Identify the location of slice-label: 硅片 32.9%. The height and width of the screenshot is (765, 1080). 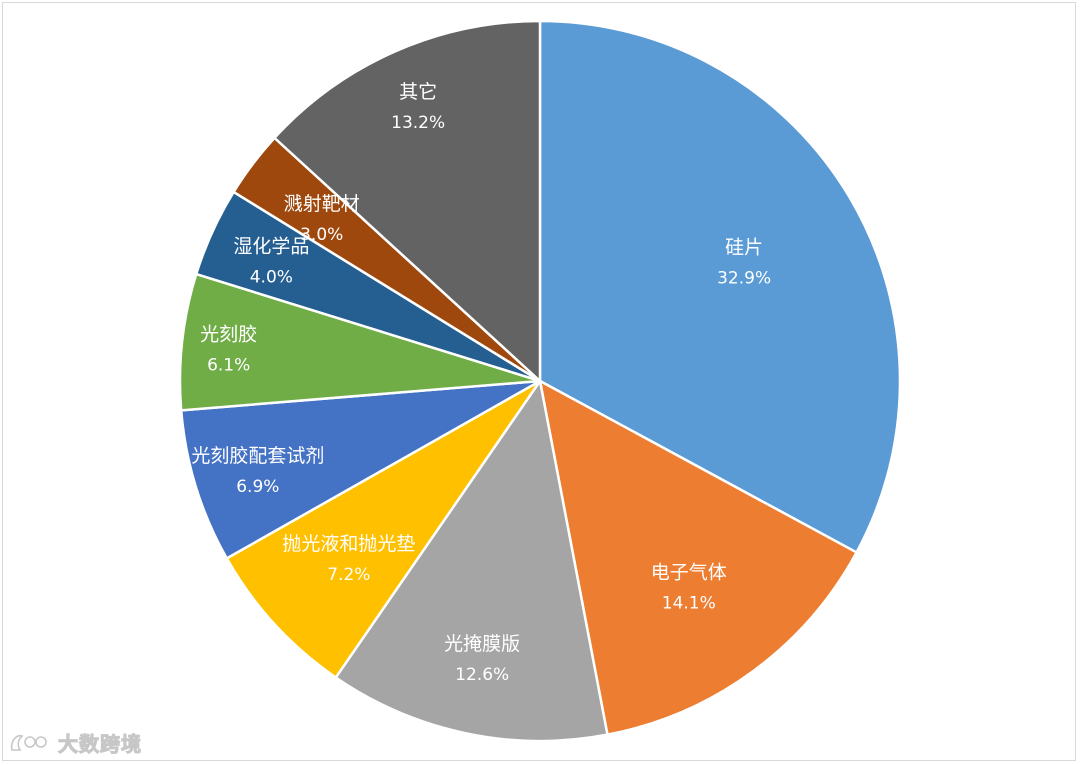
(744, 262).